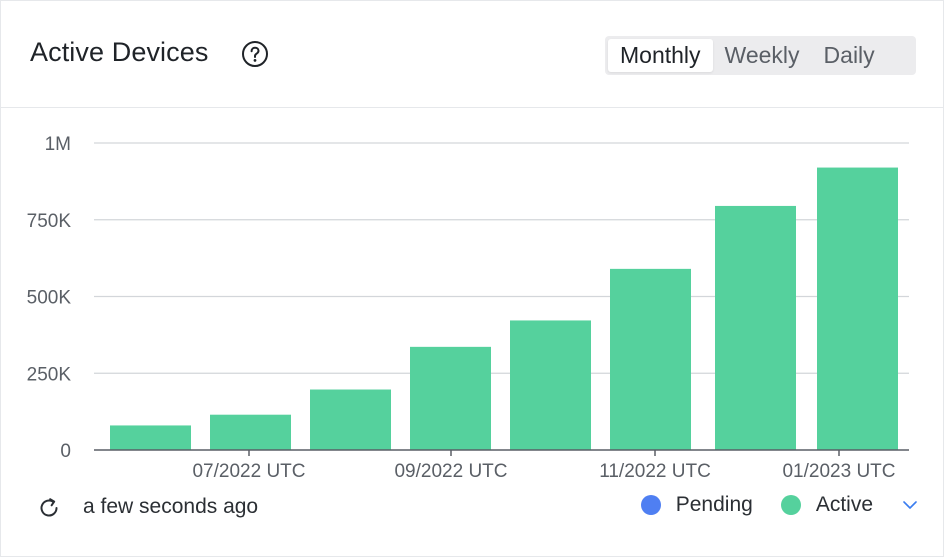 This screenshot has width=944, height=557. I want to click on chart-legend: Pending Active, so click(779, 505).